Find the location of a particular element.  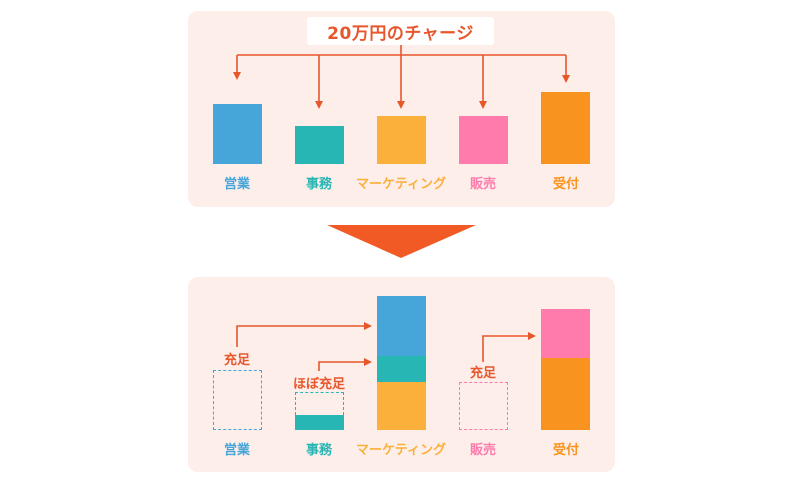

bottom-admin-label: 事務 is located at coordinates (319, 450).